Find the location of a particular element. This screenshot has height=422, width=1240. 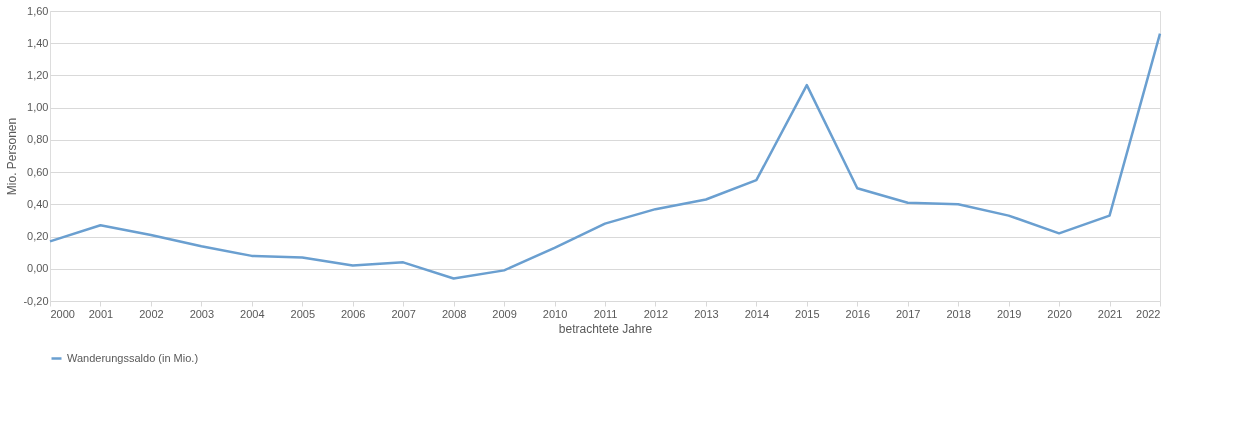

x-tick-label: 2015 is located at coordinates (807, 313).